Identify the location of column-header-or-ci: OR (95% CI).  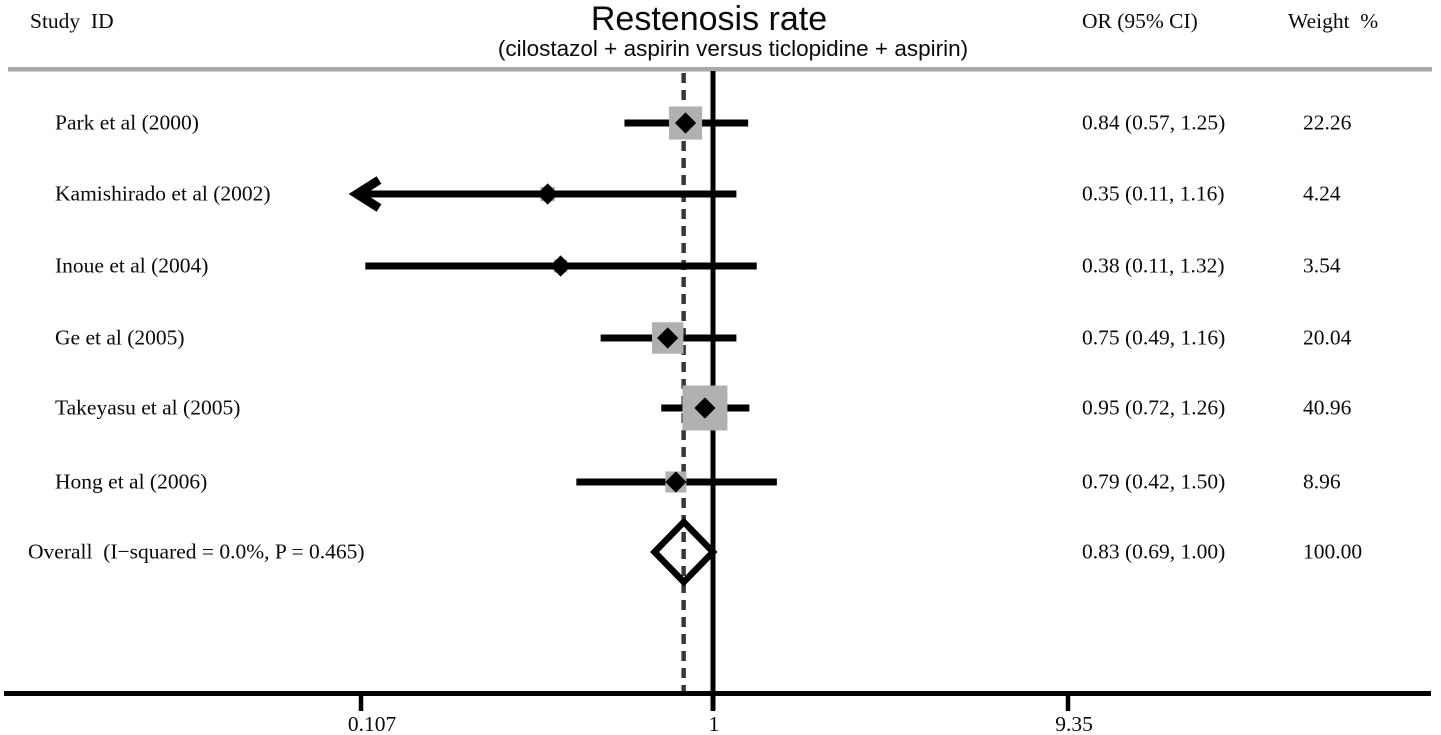
(1140, 21).